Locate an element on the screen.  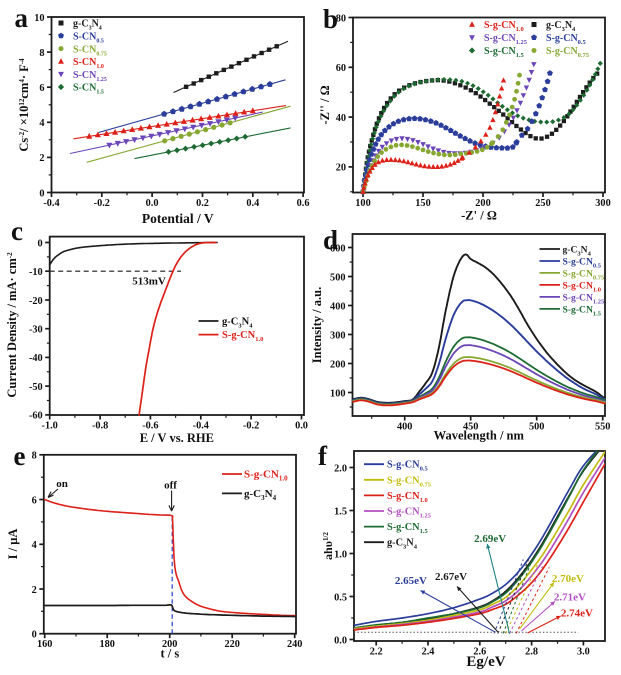
svg-text: on is located at coordinates (62, 484).